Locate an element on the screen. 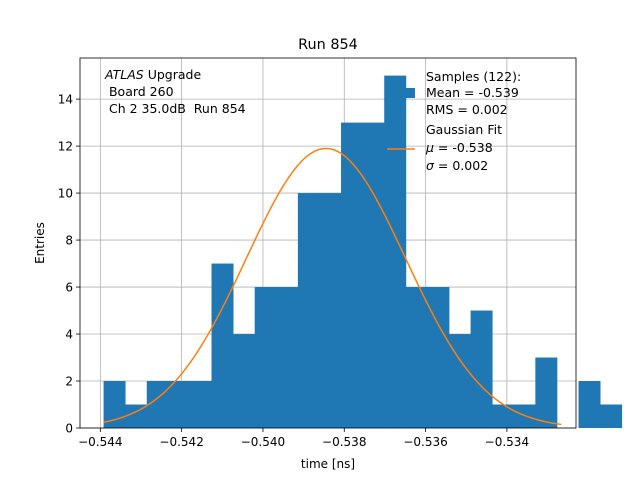 The height and width of the screenshot is (480, 640). y-tick-label-5: 10 is located at coordinates (65, 194).